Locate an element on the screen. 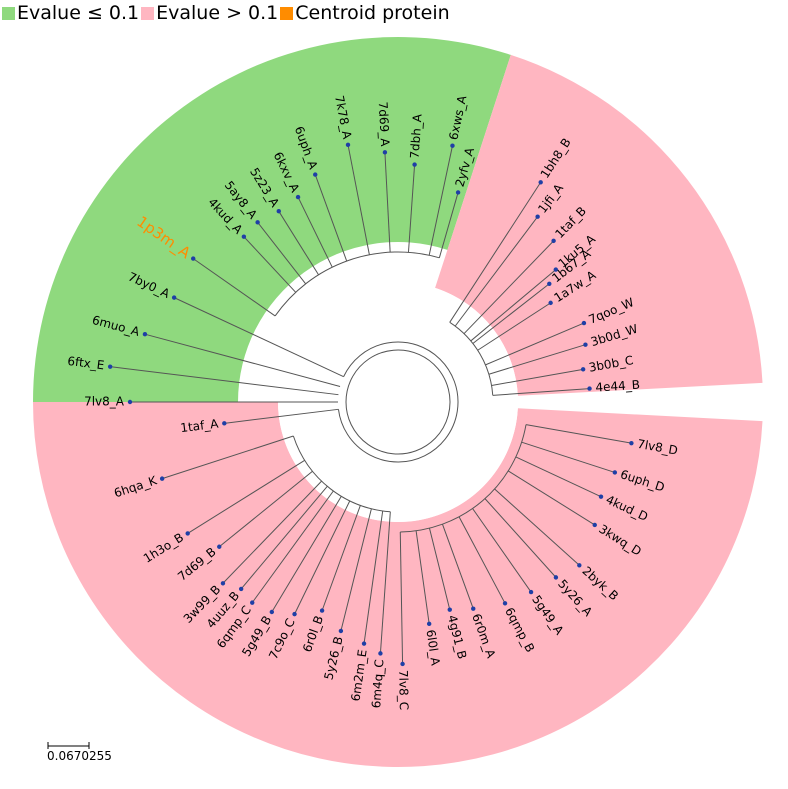  scale-bar: 0.0670255 is located at coordinates (79, 752).